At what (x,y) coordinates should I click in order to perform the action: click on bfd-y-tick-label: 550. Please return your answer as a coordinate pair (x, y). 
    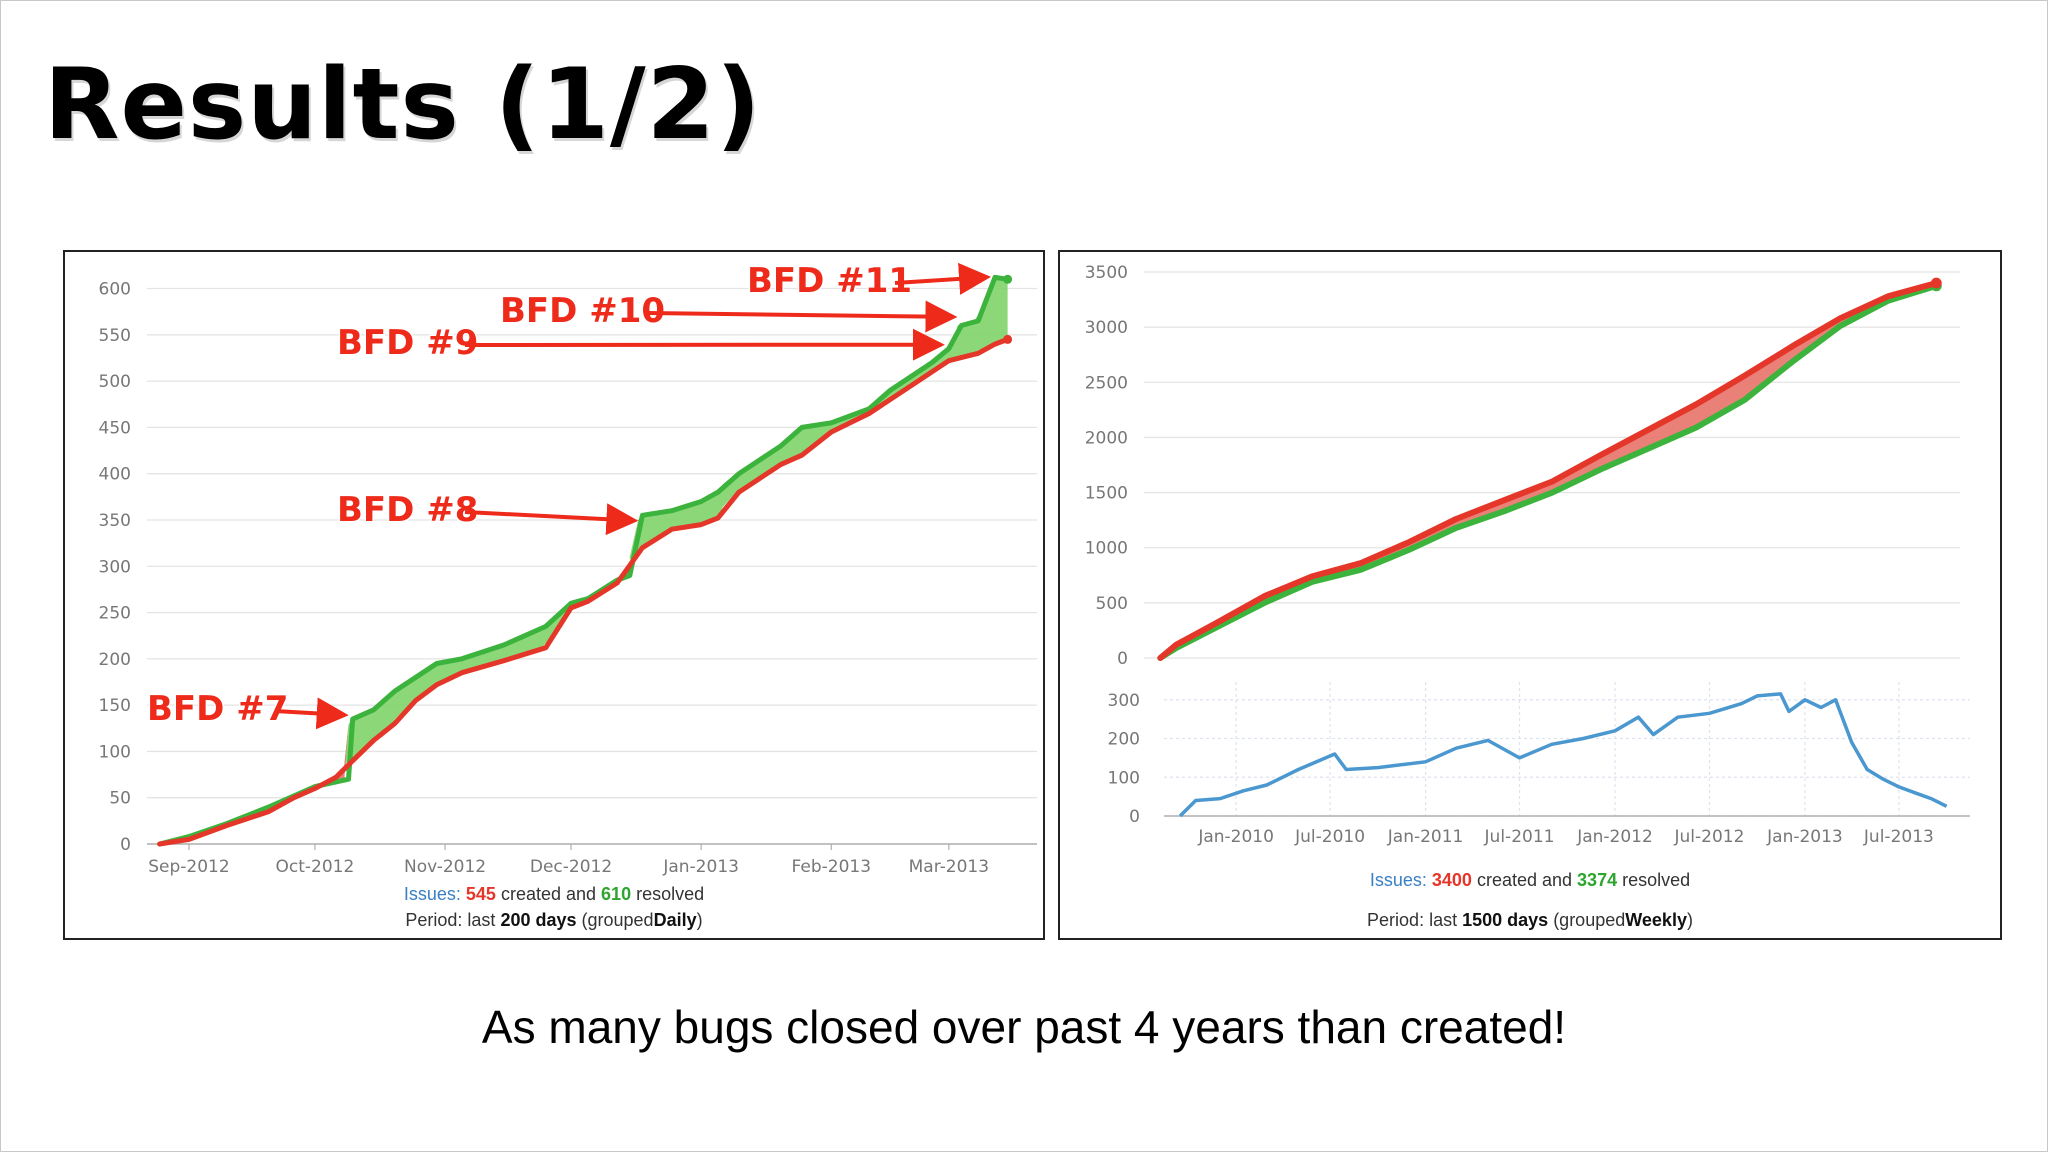
    Looking at the image, I should click on (115, 336).